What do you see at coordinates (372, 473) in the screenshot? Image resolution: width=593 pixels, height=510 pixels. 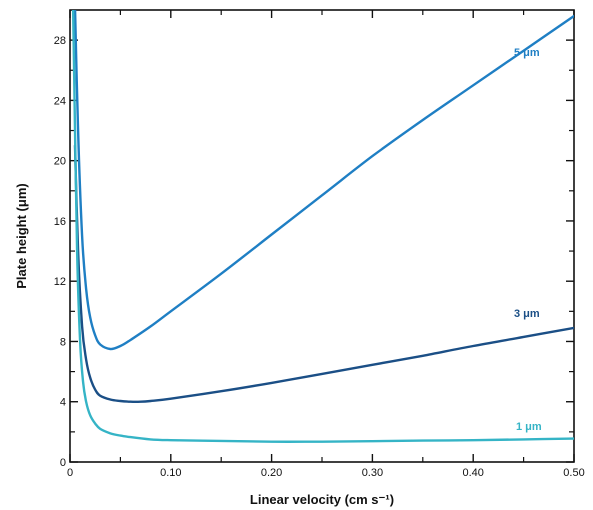 I see `x-tick-label: 0.30` at bounding box center [372, 473].